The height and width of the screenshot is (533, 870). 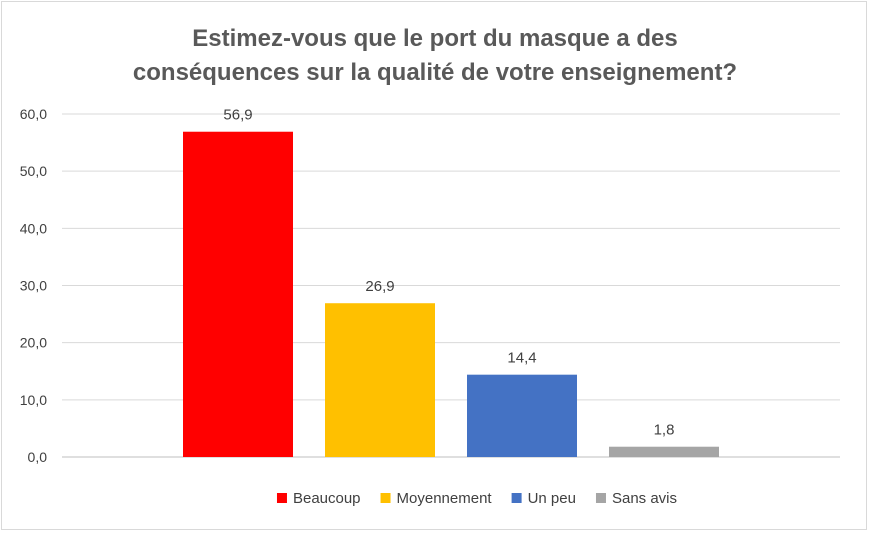 What do you see at coordinates (33, 171) in the screenshot?
I see `y-tick-label: 50,0` at bounding box center [33, 171].